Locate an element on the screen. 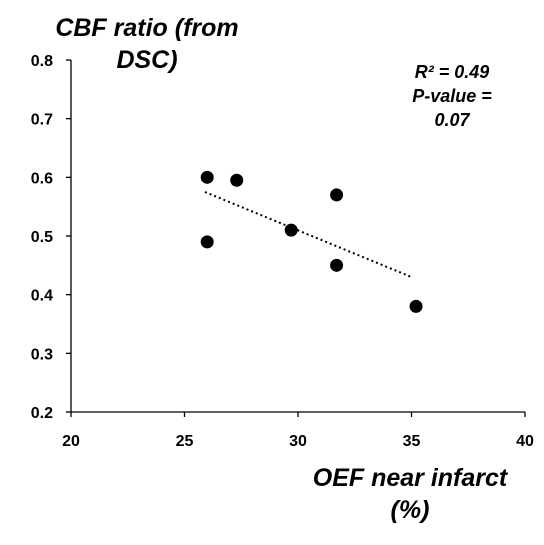 This screenshot has height=545, width=544. y-tick-label: 0.6 is located at coordinates (42, 178).